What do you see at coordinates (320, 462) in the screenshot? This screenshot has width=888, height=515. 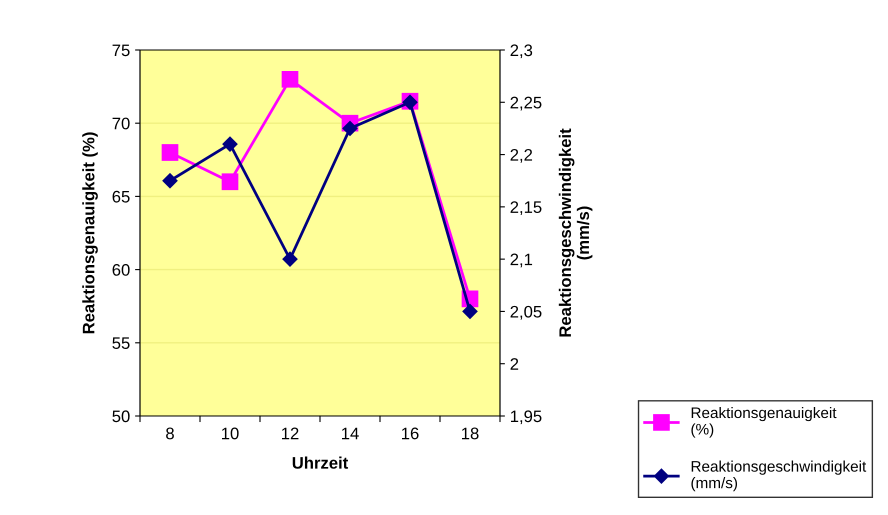 I see `x-axis-title: Uhrzeit` at bounding box center [320, 462].